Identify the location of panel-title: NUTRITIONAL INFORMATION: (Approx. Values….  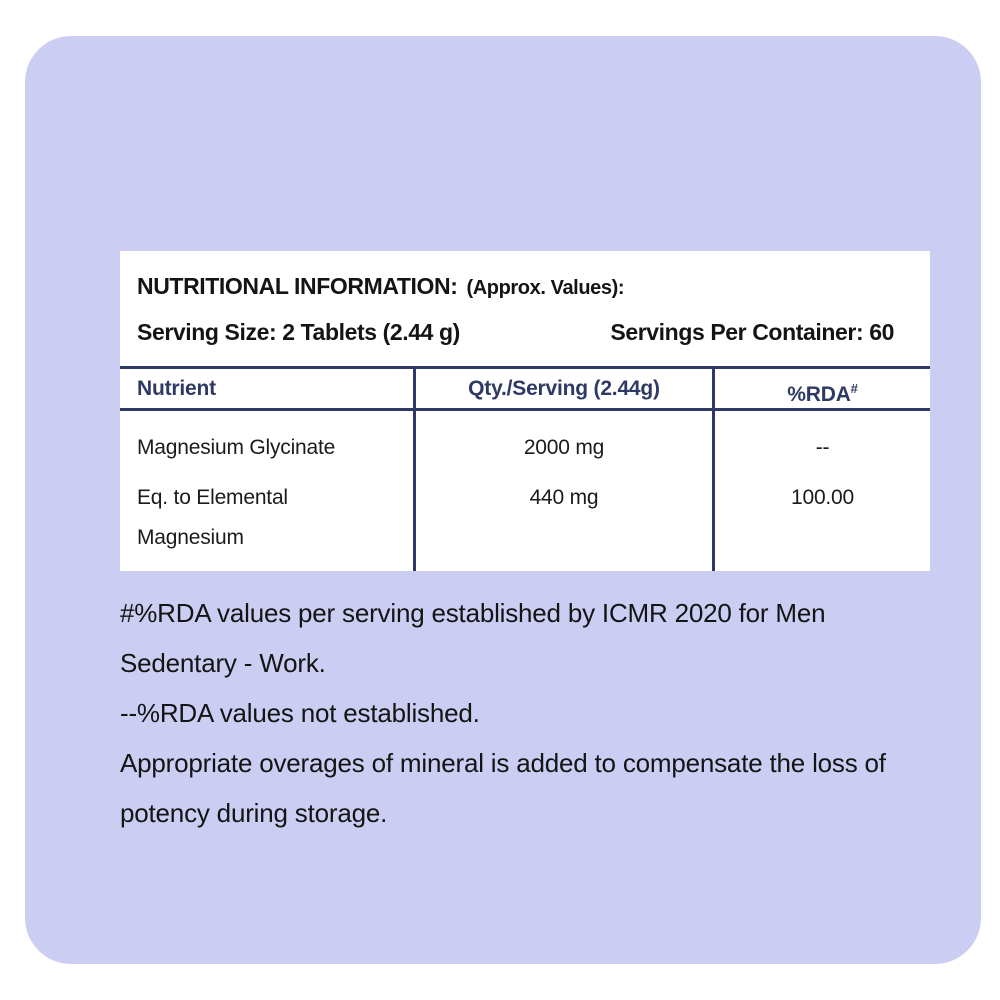
(515, 287).